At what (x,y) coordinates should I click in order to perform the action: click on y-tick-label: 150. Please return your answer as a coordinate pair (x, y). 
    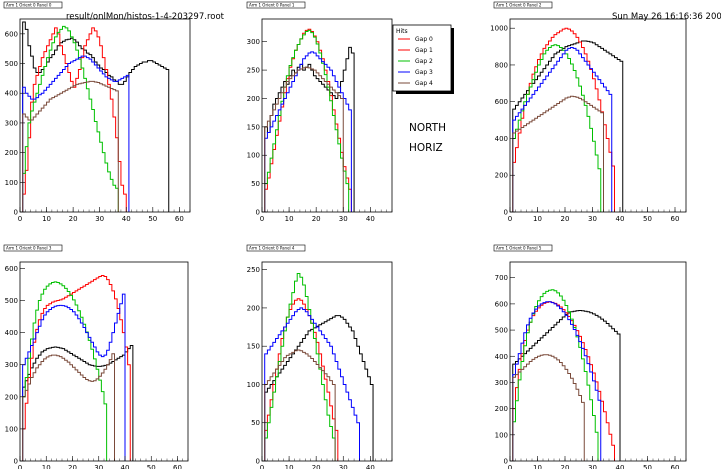
    Looking at the image, I should click on (253, 347).